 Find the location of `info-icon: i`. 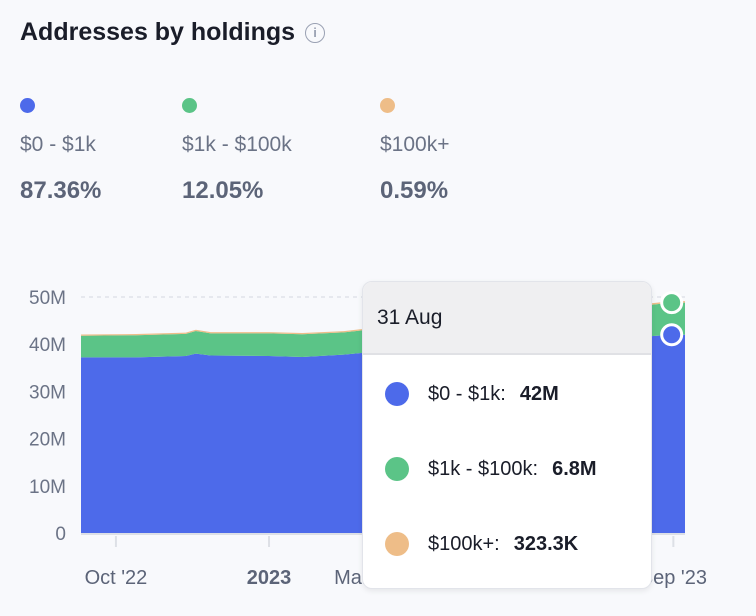

info-icon: i is located at coordinates (315, 32).